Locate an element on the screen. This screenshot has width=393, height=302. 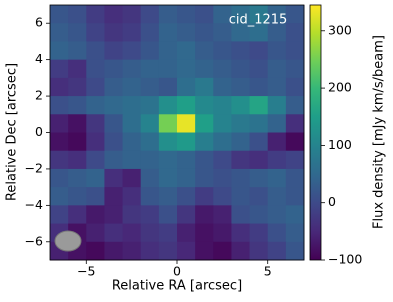
y-tick-label: 2 is located at coordinates (39, 95).